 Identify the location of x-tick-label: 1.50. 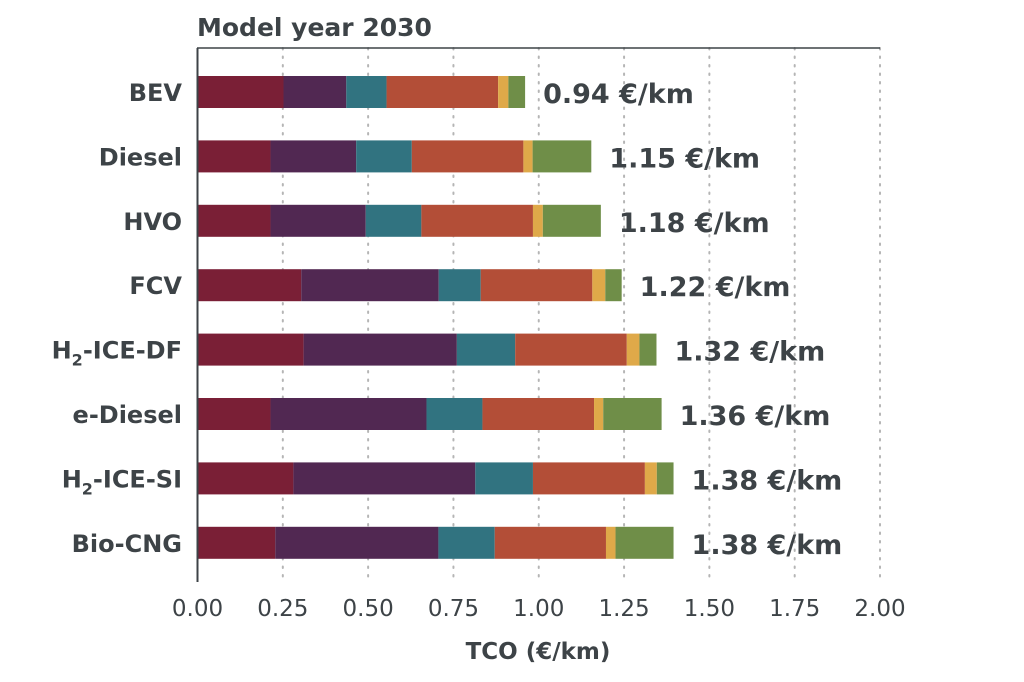
(709, 609).